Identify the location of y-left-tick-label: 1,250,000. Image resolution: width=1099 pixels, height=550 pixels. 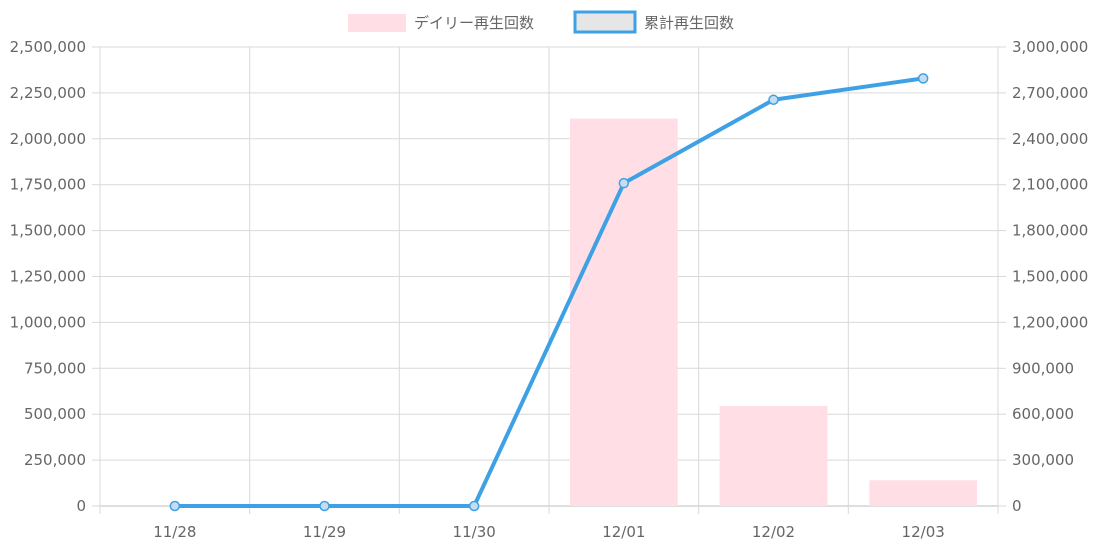
(48, 277).